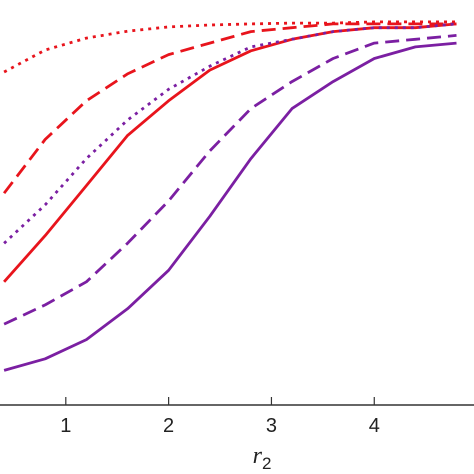  What do you see at coordinates (168, 426) in the screenshot?
I see `x-tick-label: 2` at bounding box center [168, 426].